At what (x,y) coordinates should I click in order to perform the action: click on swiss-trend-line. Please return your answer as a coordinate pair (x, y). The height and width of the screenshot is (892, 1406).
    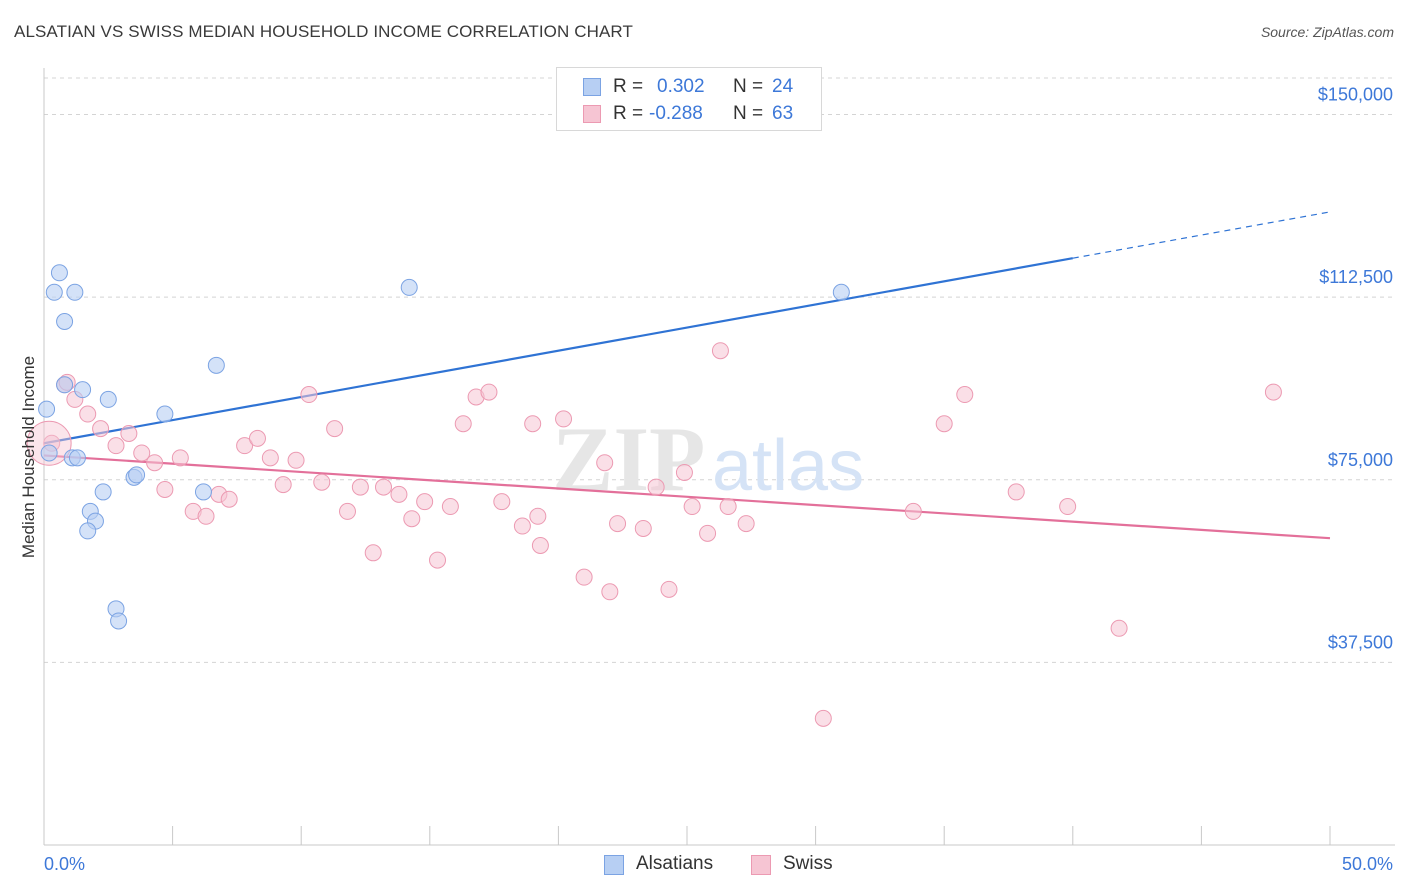
    Looking at the image, I should click on (687, 497).